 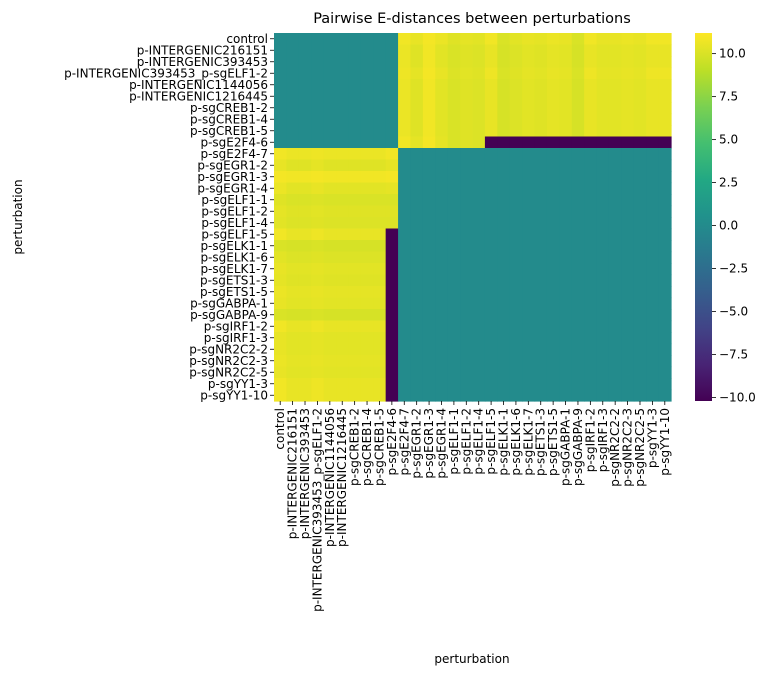 What do you see at coordinates (234, 154) in the screenshot?
I see `y-tick-label: p-sgE2F4-7` at bounding box center [234, 154].